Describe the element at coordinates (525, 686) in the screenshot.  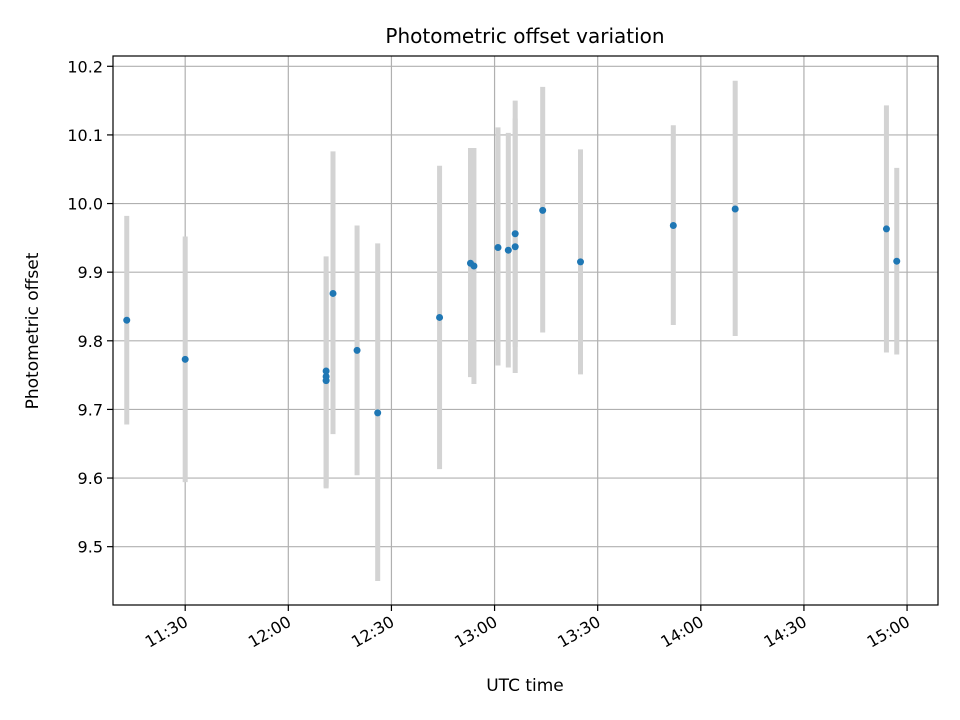
I see `x-axis-label: UTC time` at that location.